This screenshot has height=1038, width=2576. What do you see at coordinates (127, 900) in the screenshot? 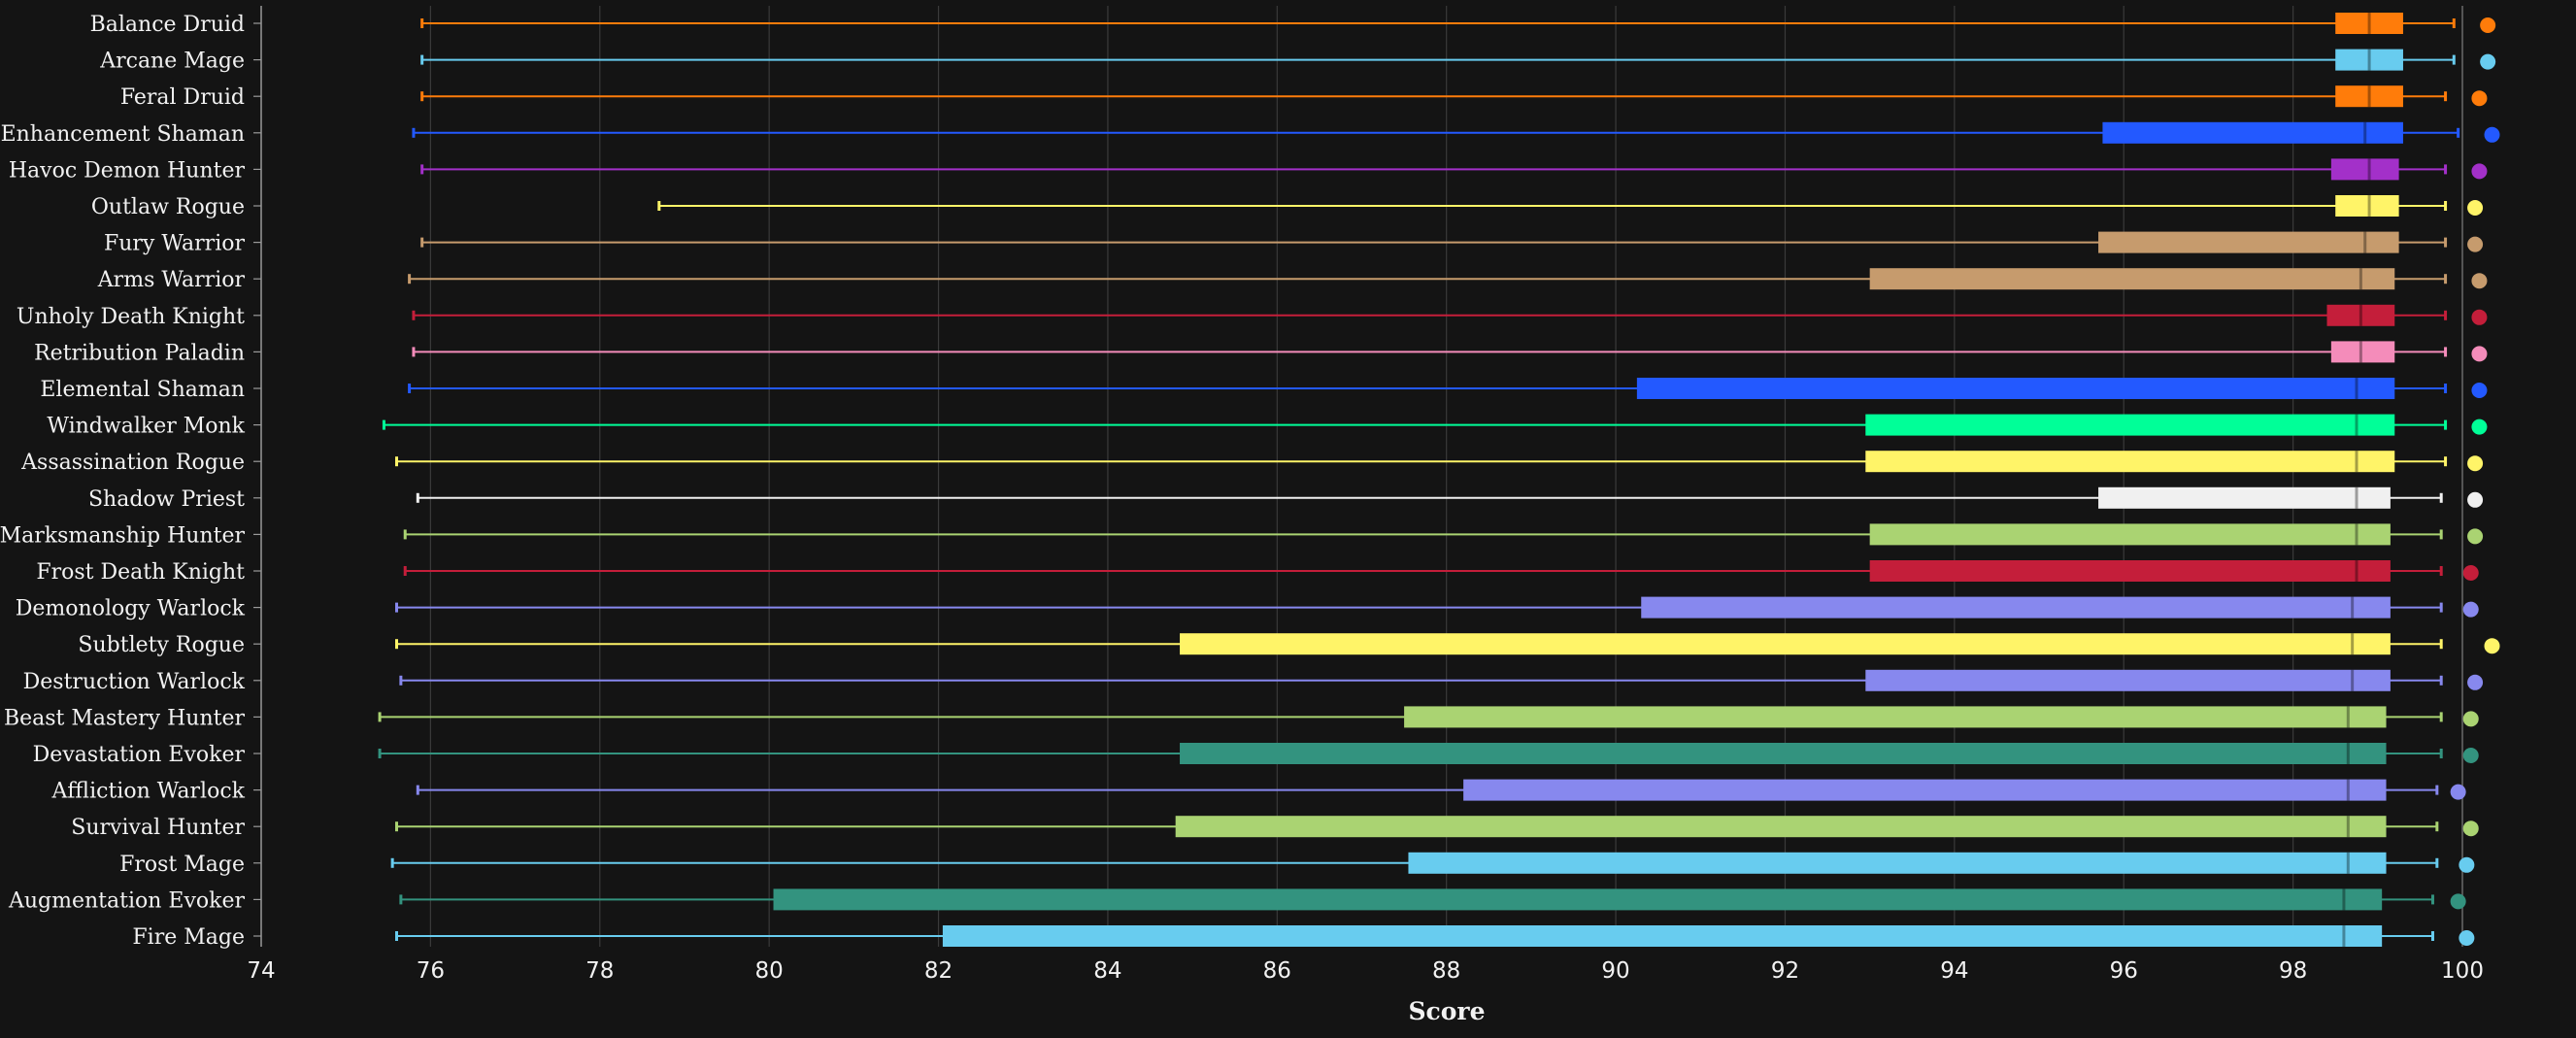
I see `category-label: Augmentation Evoker` at bounding box center [127, 900].